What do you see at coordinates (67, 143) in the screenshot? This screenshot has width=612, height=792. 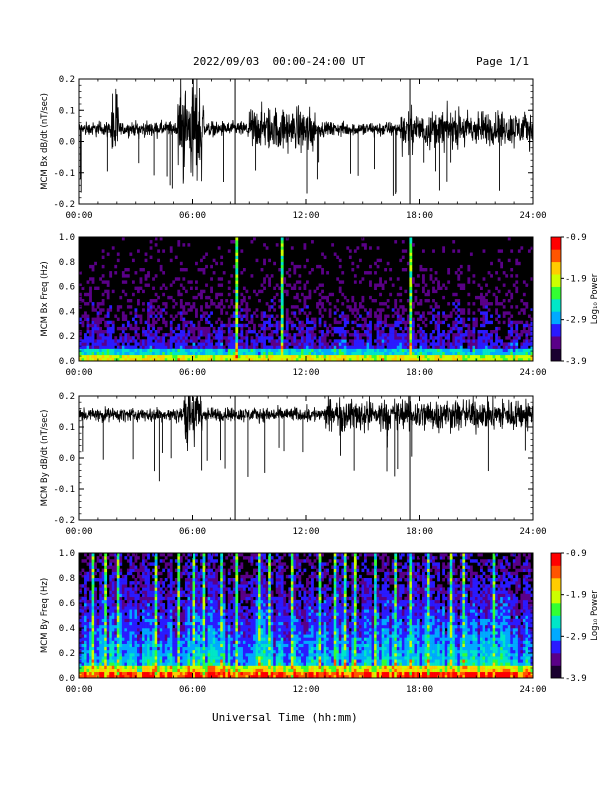 I see `y-tick-label: 0.0` at bounding box center [67, 143].